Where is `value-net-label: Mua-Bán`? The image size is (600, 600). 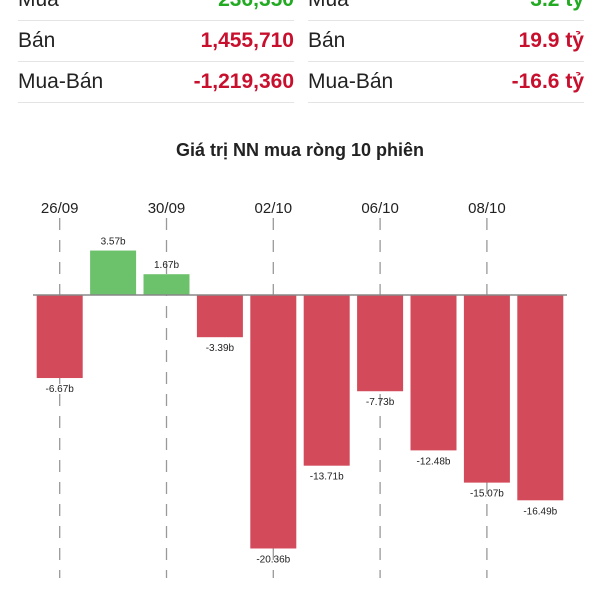
value-net-label: Mua-Bán is located at coordinates (351, 81).